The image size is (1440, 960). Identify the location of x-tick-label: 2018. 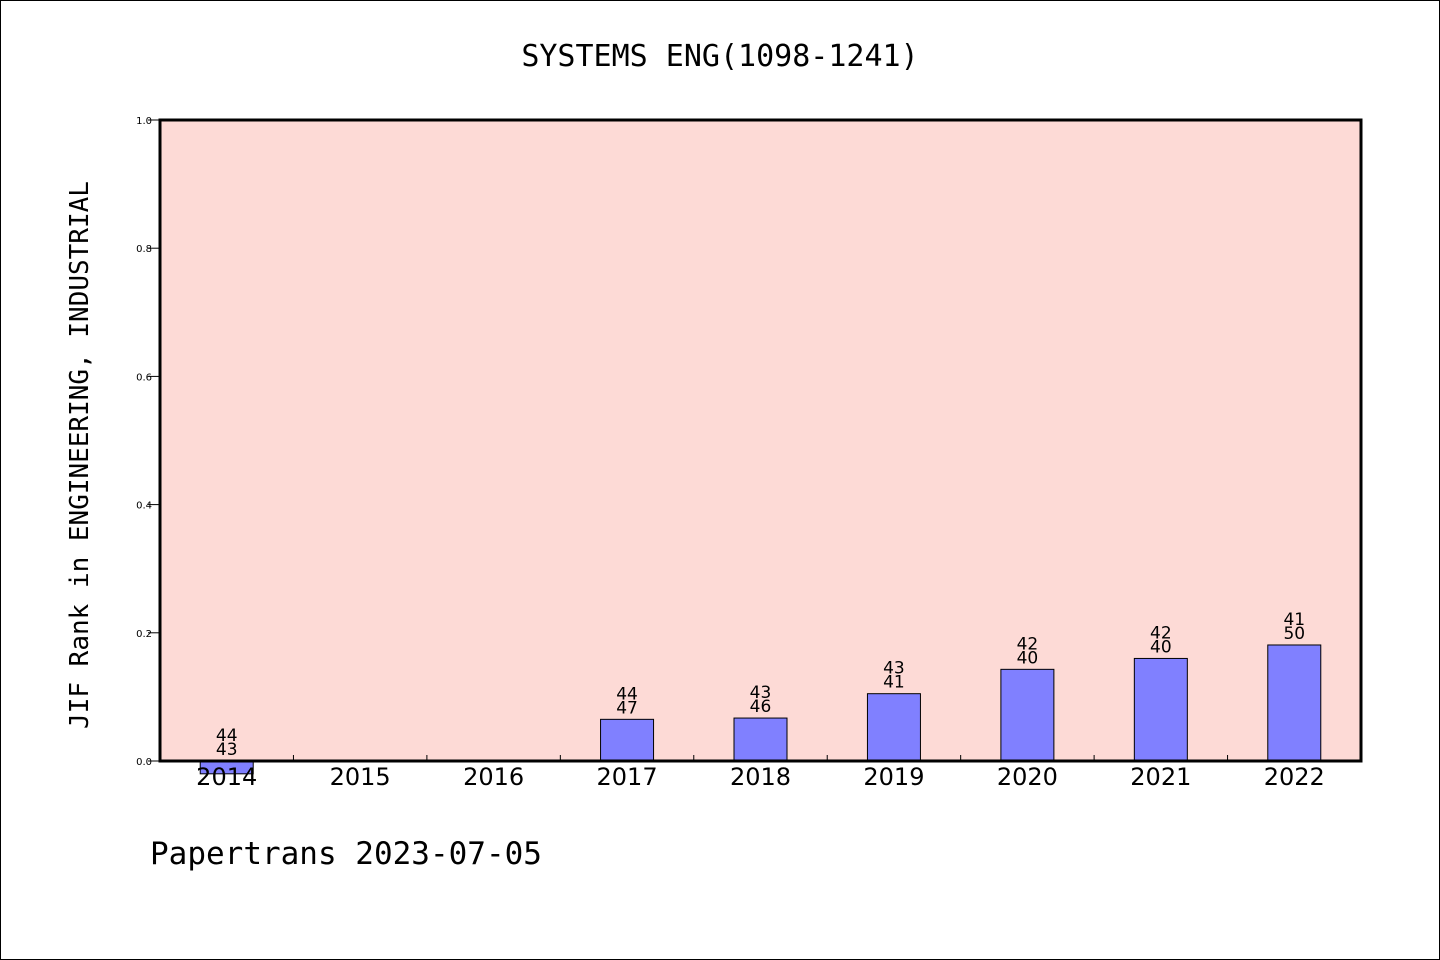
(760, 777).